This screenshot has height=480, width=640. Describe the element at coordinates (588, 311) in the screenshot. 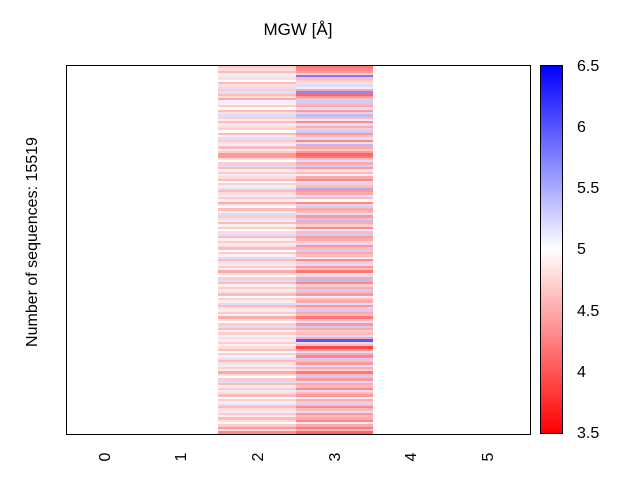

I see `colorbar-tick-label: 4.5` at that location.